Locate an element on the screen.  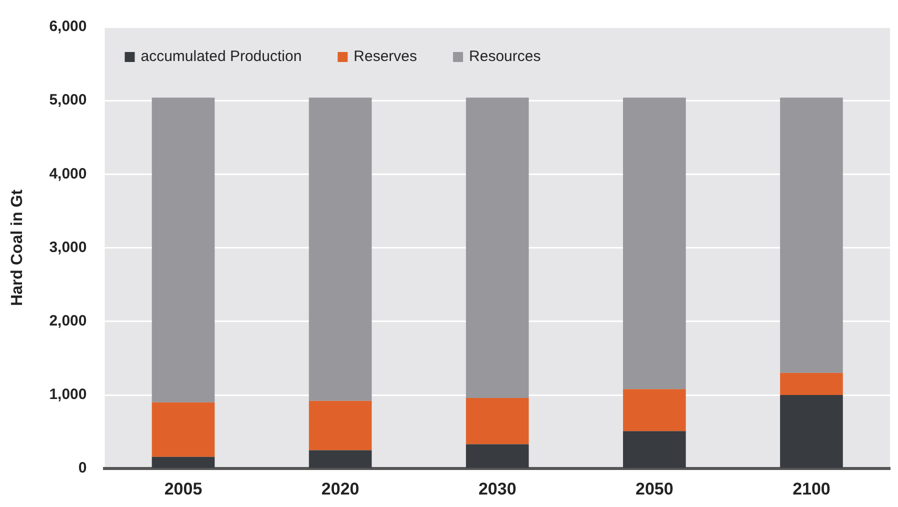
y-tick-label: 1,000 is located at coordinates (68, 395).